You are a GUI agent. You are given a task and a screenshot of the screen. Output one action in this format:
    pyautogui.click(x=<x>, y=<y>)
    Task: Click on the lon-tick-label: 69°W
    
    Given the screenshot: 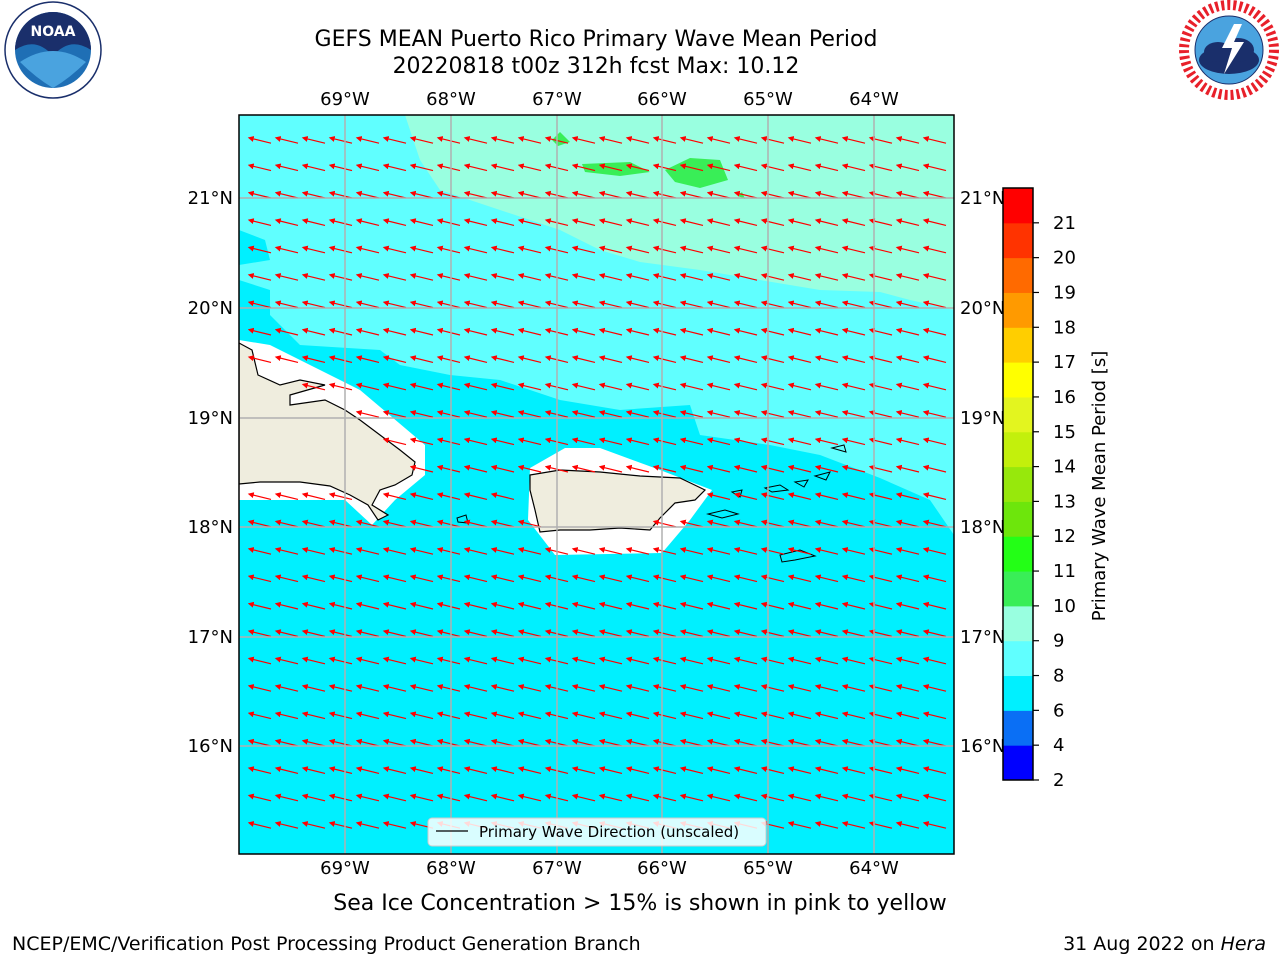 What is the action you would take?
    pyautogui.click(x=345, y=99)
    